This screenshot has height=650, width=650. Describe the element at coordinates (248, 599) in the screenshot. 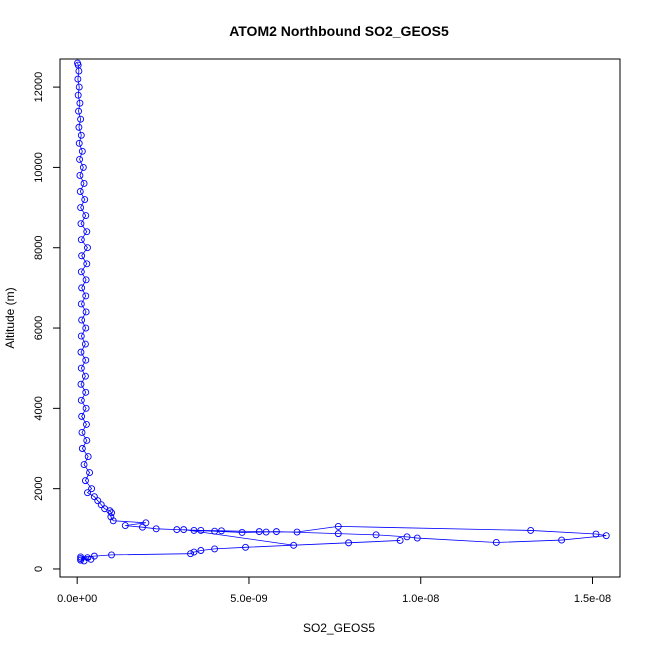

I see `x-tick-label: 5.0e-09` at that location.